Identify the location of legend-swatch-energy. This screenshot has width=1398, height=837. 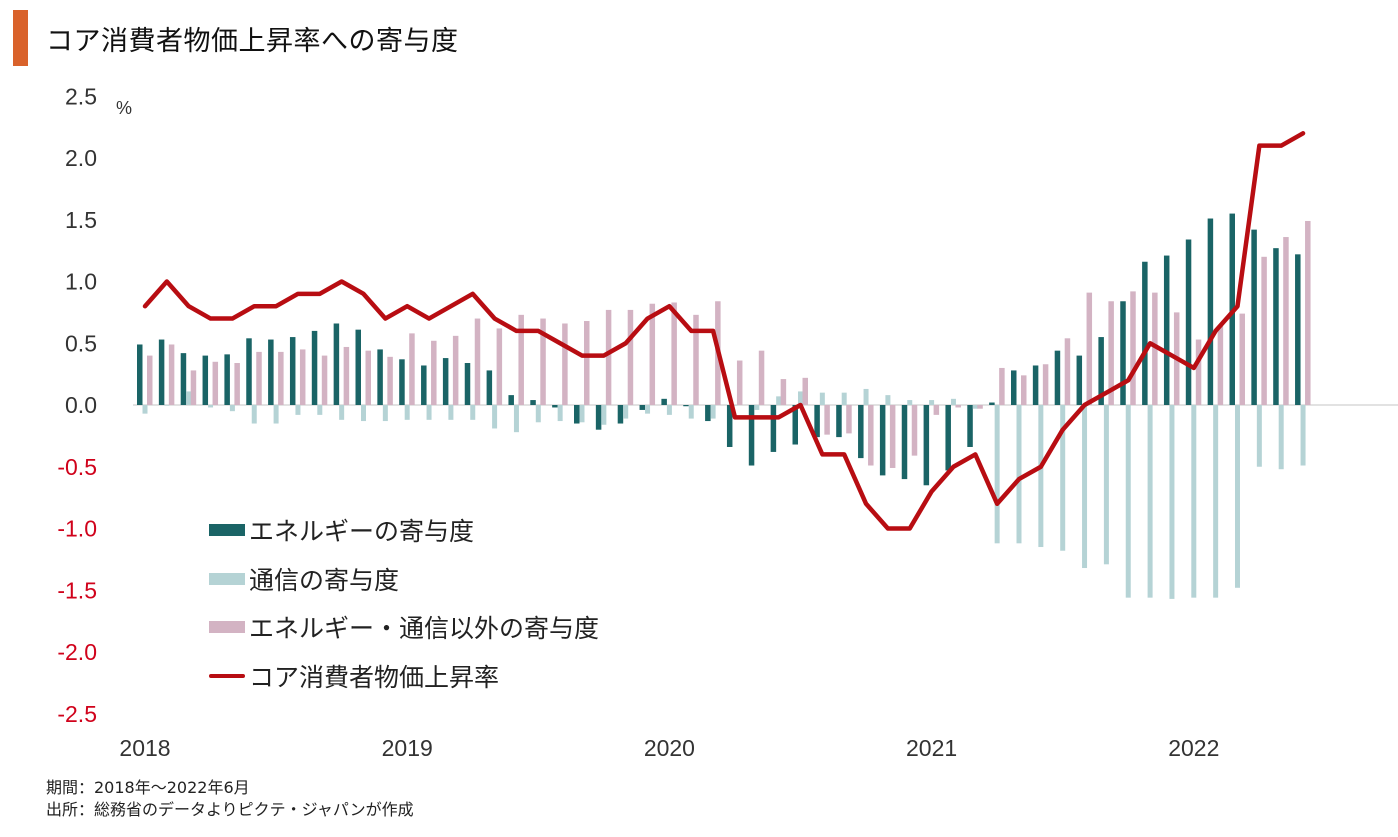
(227, 530).